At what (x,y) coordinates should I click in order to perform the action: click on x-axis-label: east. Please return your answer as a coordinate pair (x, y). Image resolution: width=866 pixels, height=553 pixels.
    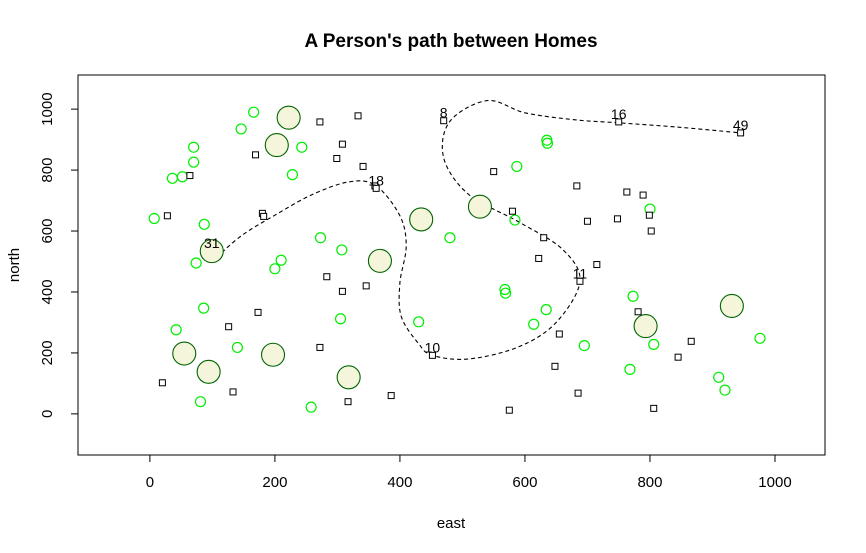
    Looking at the image, I should click on (451, 523).